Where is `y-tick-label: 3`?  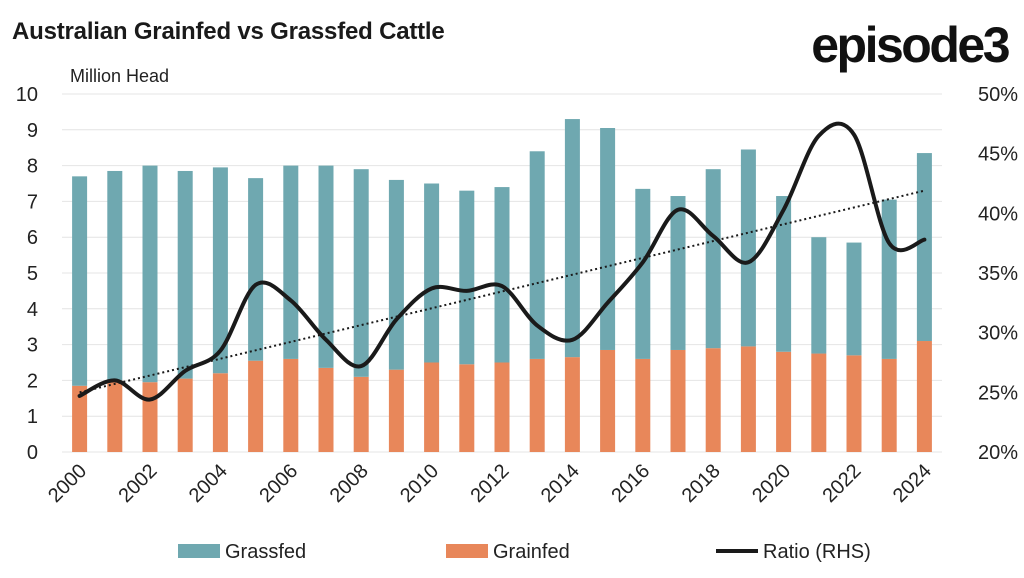
y-tick-label: 3 is located at coordinates (32, 346).